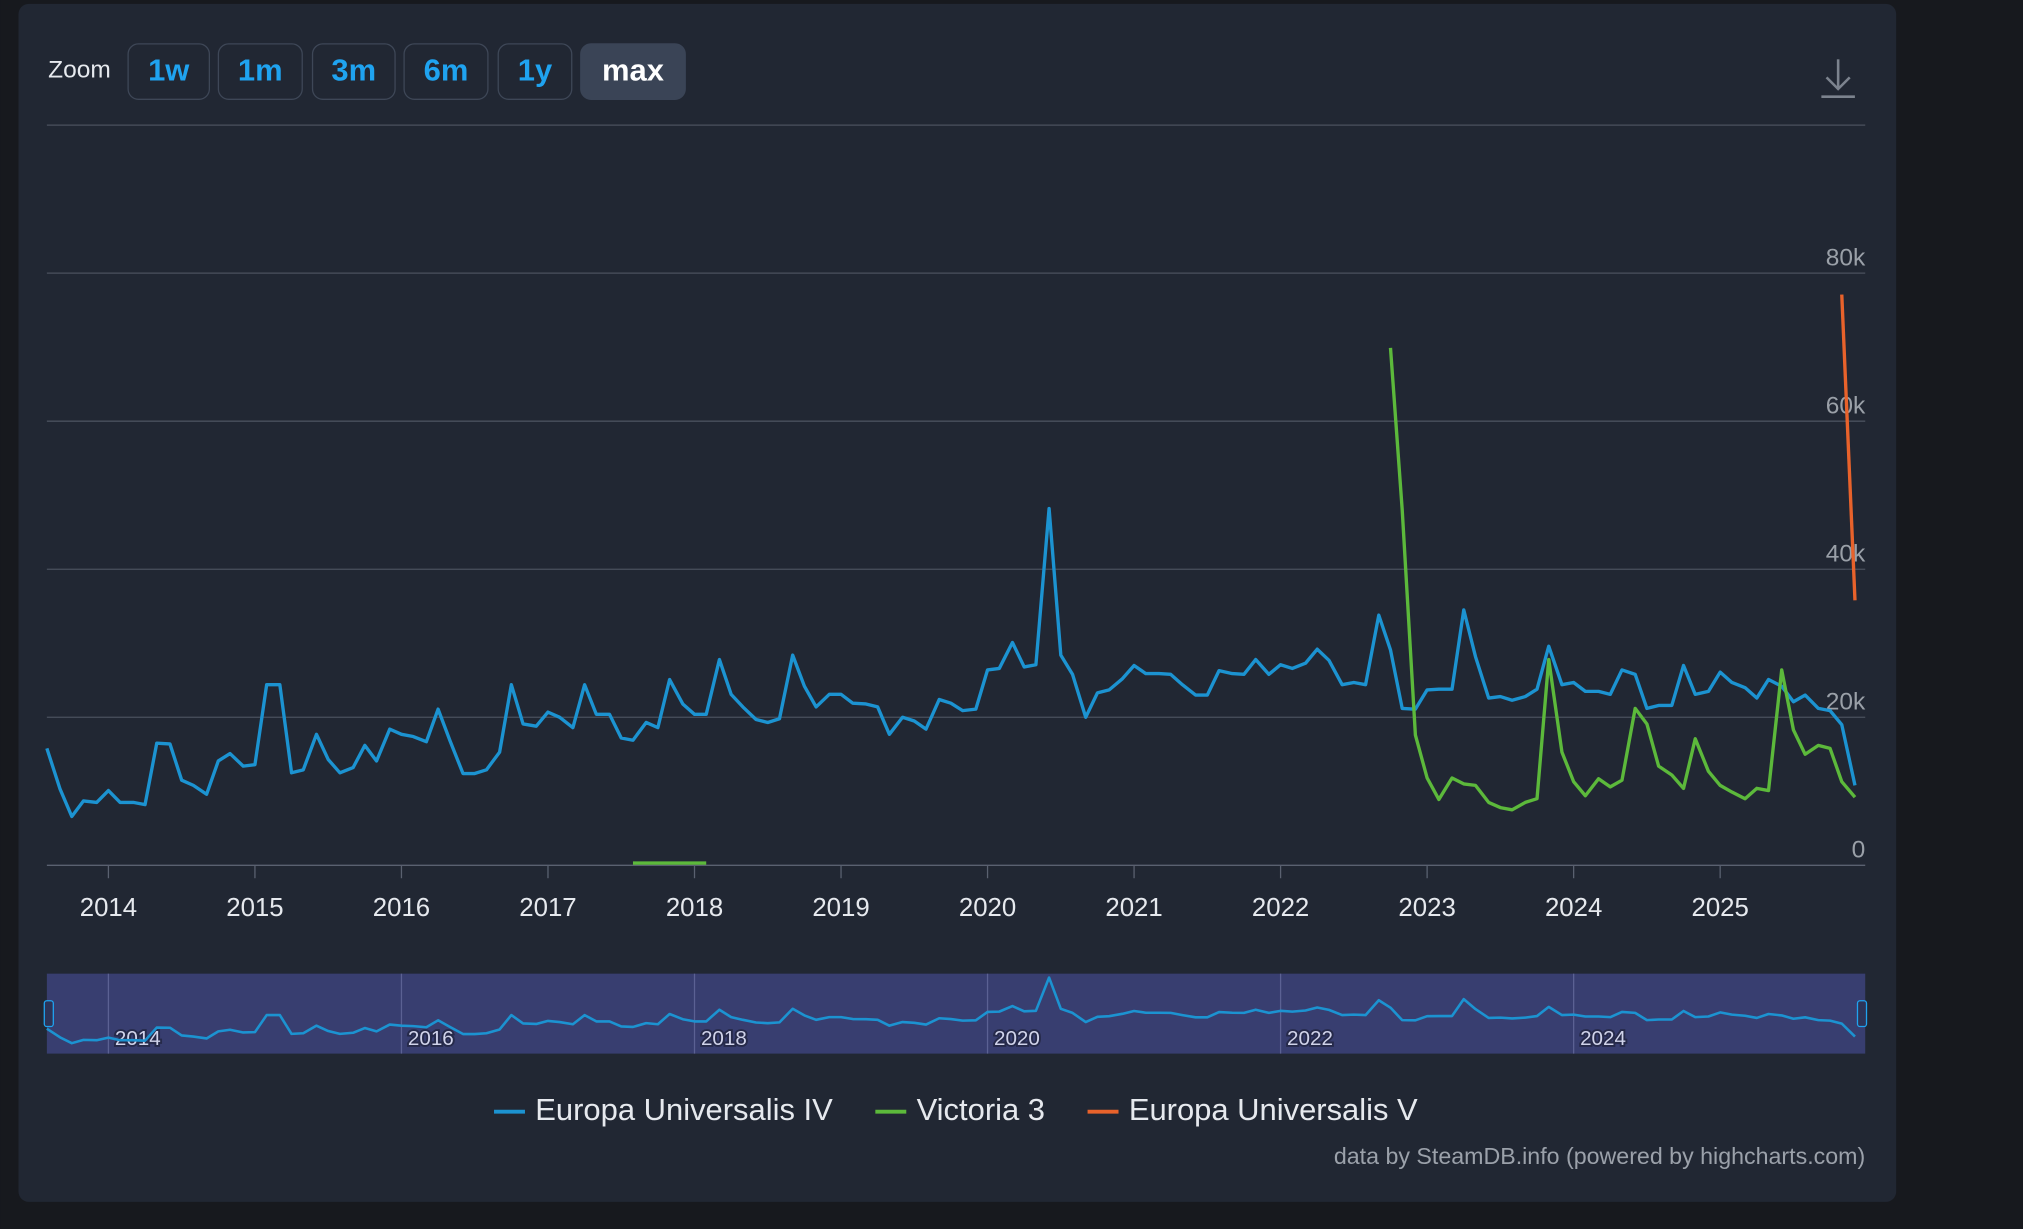 Image resolution: width=2023 pixels, height=1229 pixels. I want to click on x-tick-label: 2020, so click(987, 908).